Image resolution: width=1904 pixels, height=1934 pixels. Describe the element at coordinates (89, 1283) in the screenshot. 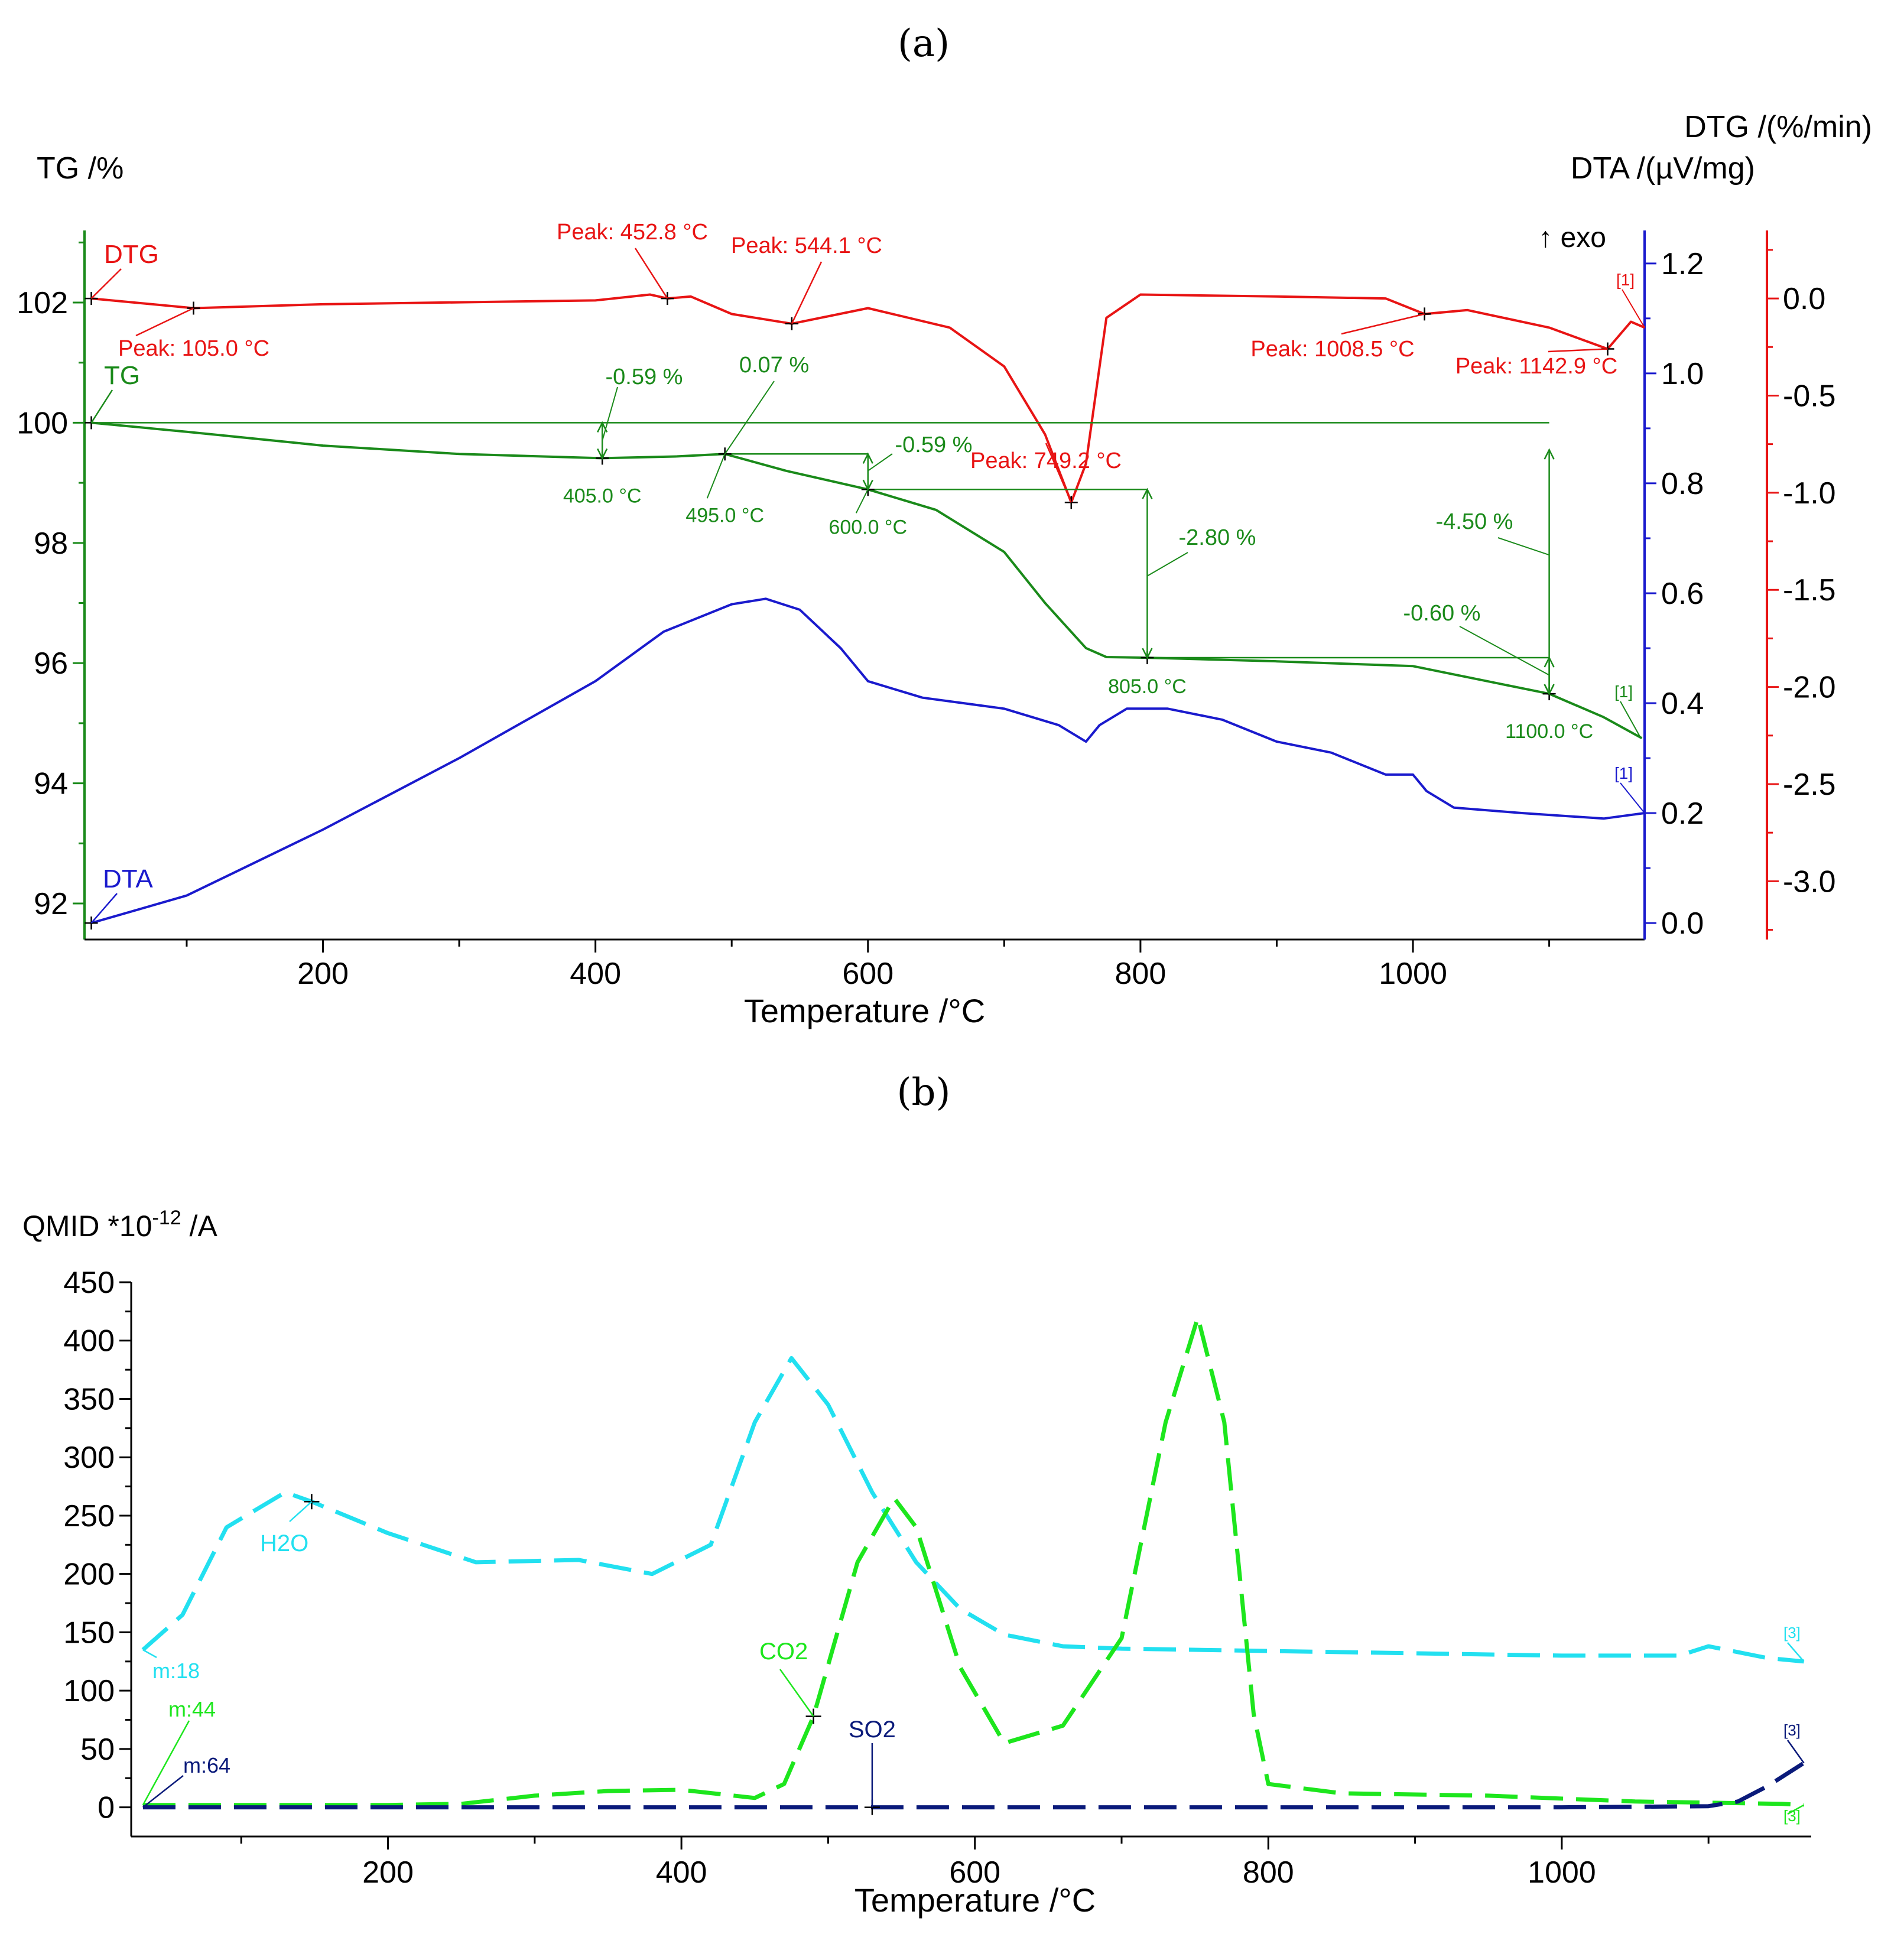

I see `y-tick-label-b: 450` at that location.